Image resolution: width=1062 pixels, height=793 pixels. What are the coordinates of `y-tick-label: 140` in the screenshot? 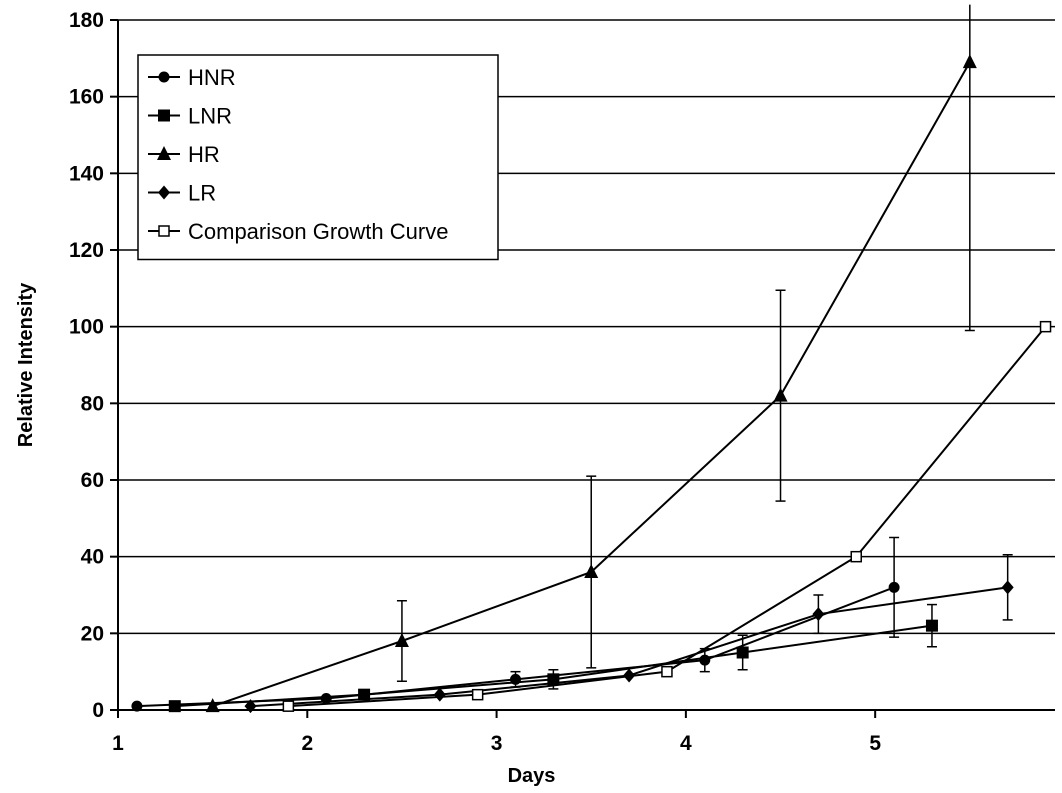 It's located at (86, 173).